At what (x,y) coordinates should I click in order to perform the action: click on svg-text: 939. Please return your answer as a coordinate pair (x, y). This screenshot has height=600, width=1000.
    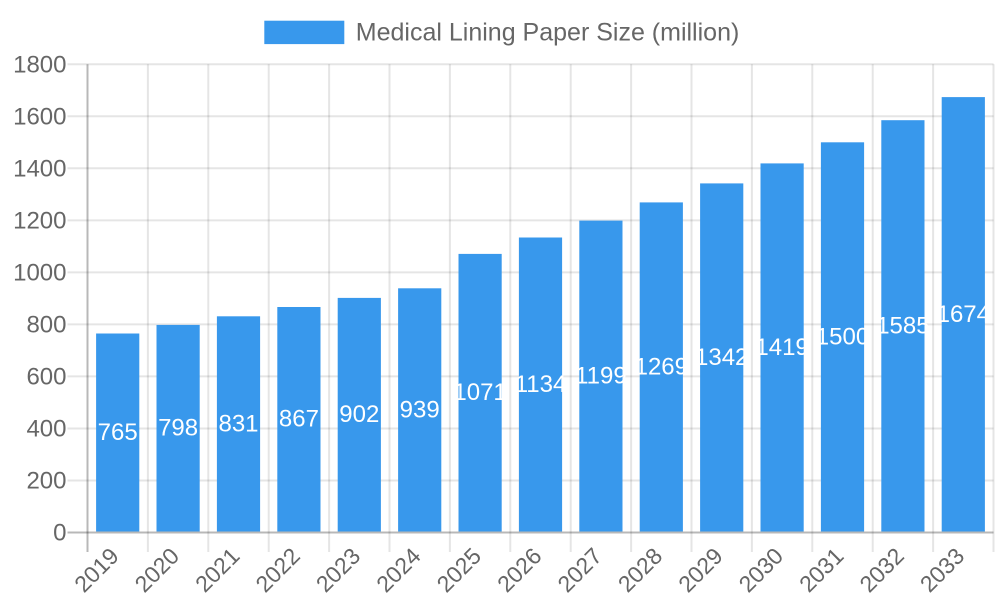
    Looking at the image, I should click on (420, 409).